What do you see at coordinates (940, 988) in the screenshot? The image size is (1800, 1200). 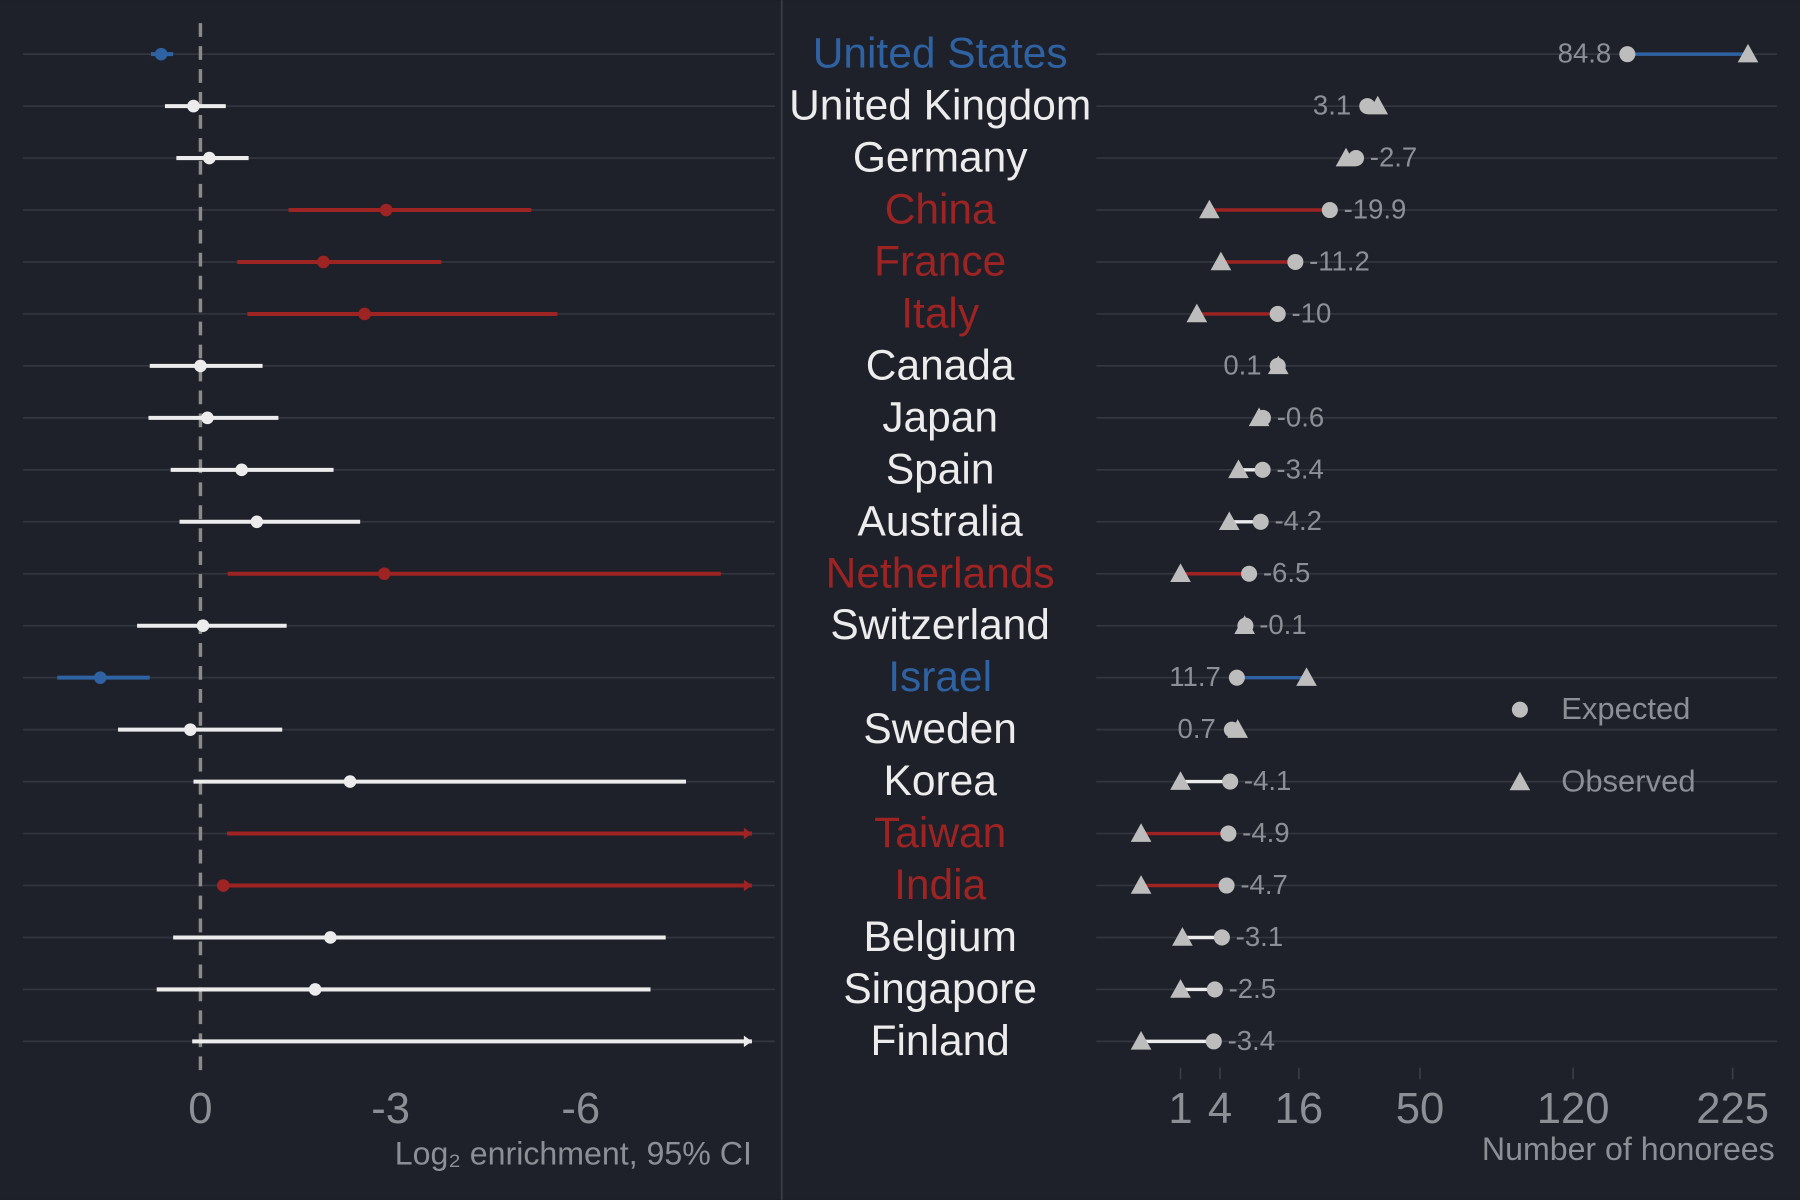 I see `category-label: Singapore` at bounding box center [940, 988].